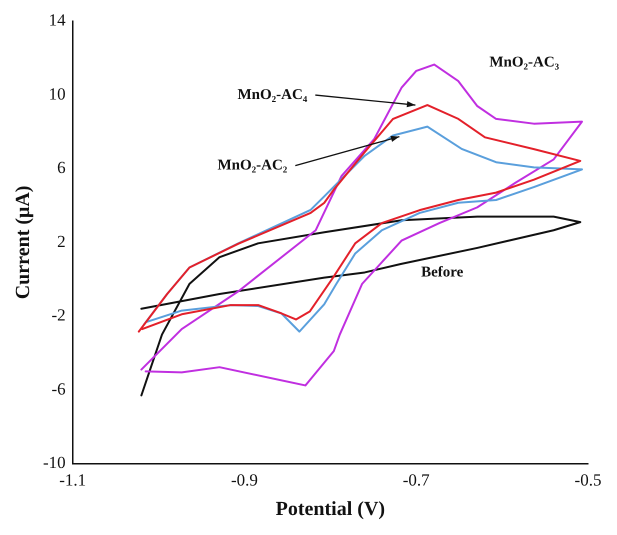 Image resolution: width=617 pixels, height=535 pixels. Describe the element at coordinates (331, 509) in the screenshot. I see `x-axis-title: Potential (V)` at that location.